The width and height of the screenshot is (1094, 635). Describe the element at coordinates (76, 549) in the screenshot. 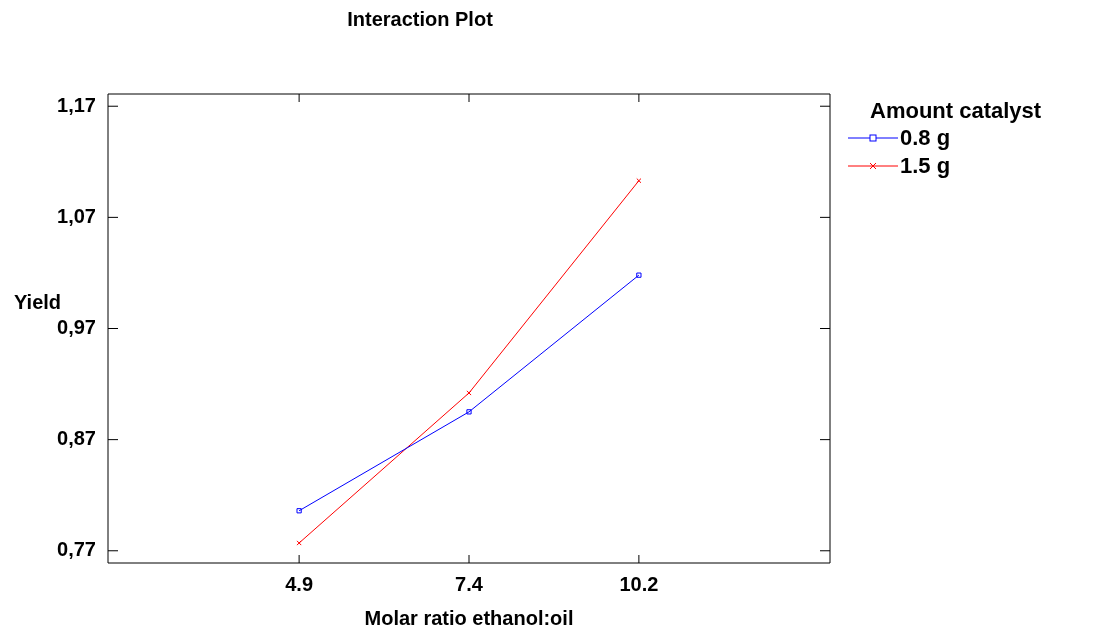

I see `y-tick-label: 0,77` at that location.